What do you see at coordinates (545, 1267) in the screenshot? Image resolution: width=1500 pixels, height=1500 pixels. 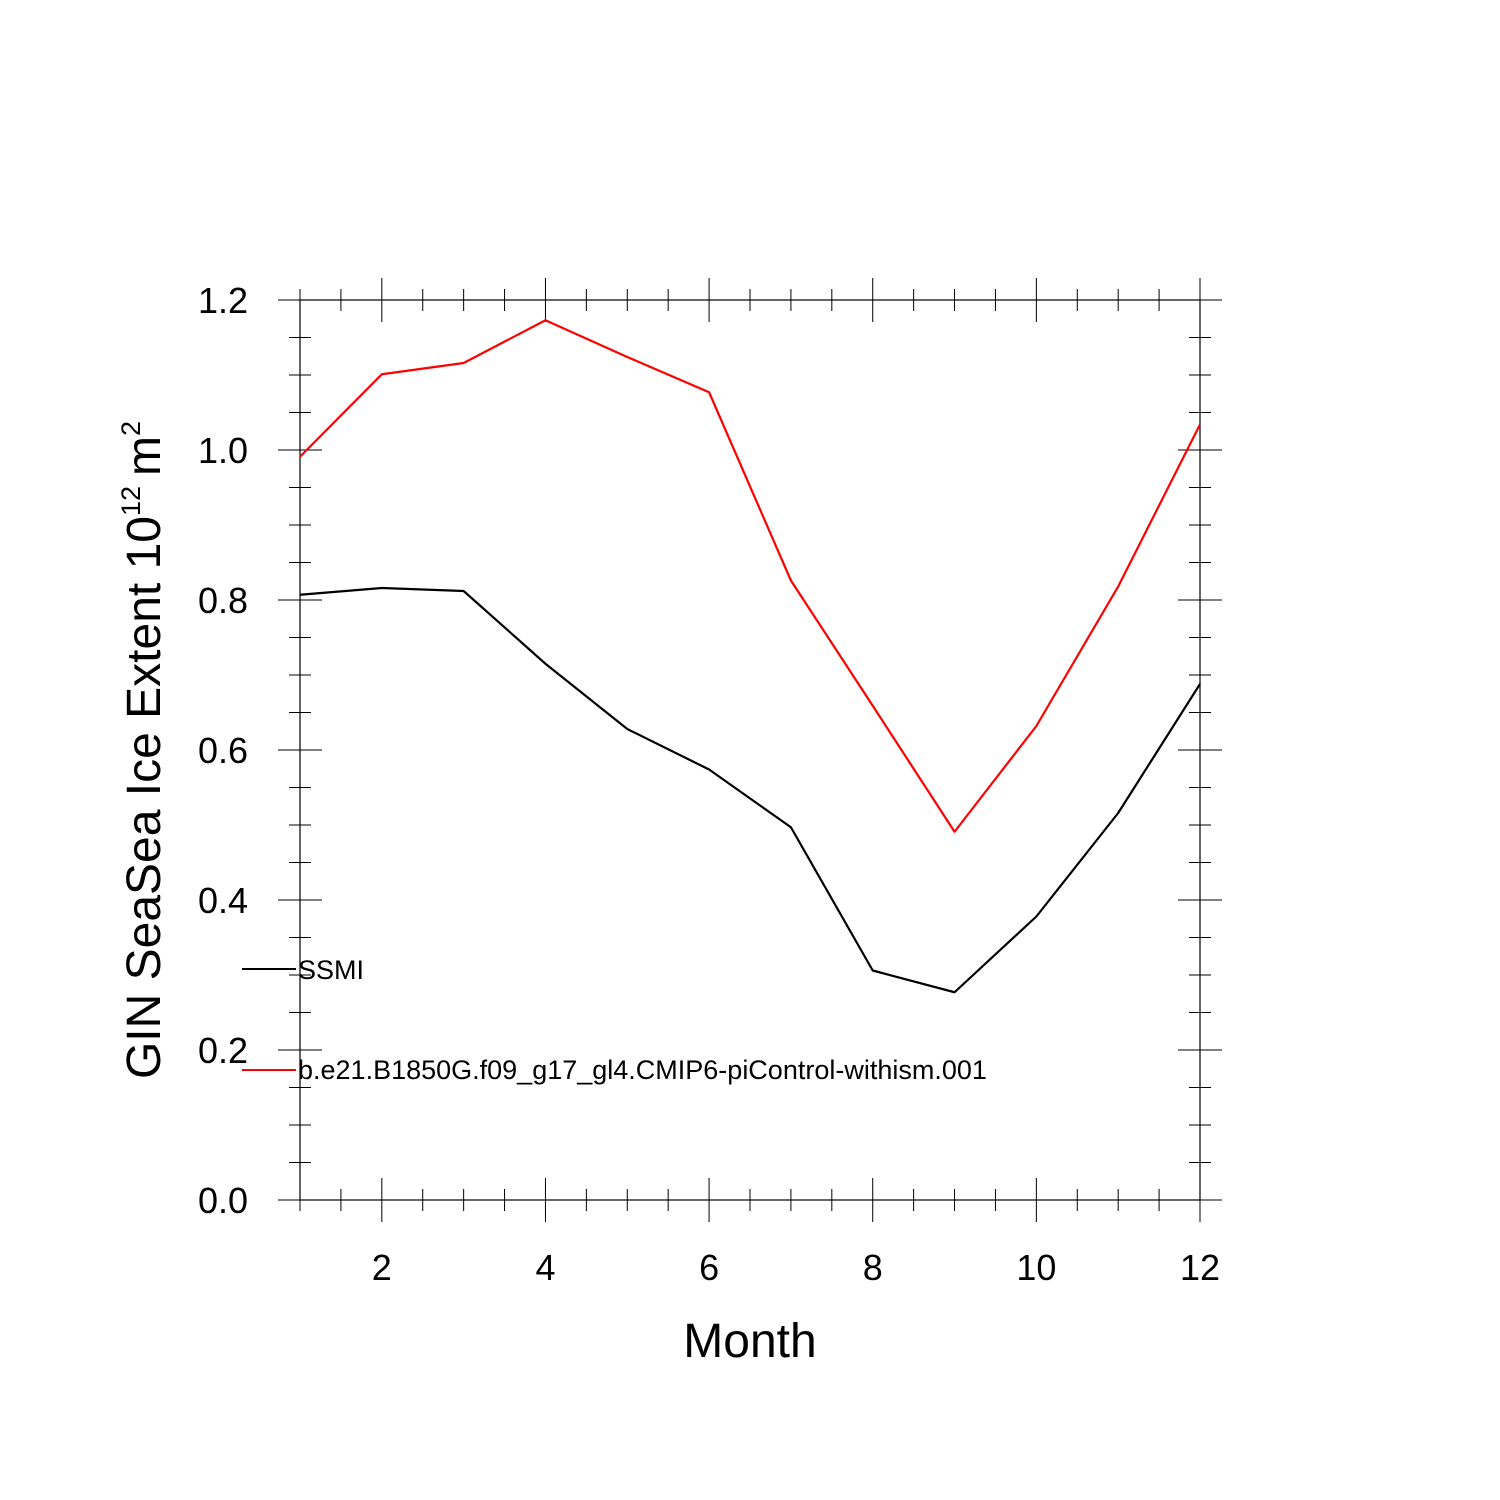 I see `x-tick-label: 4` at bounding box center [545, 1267].